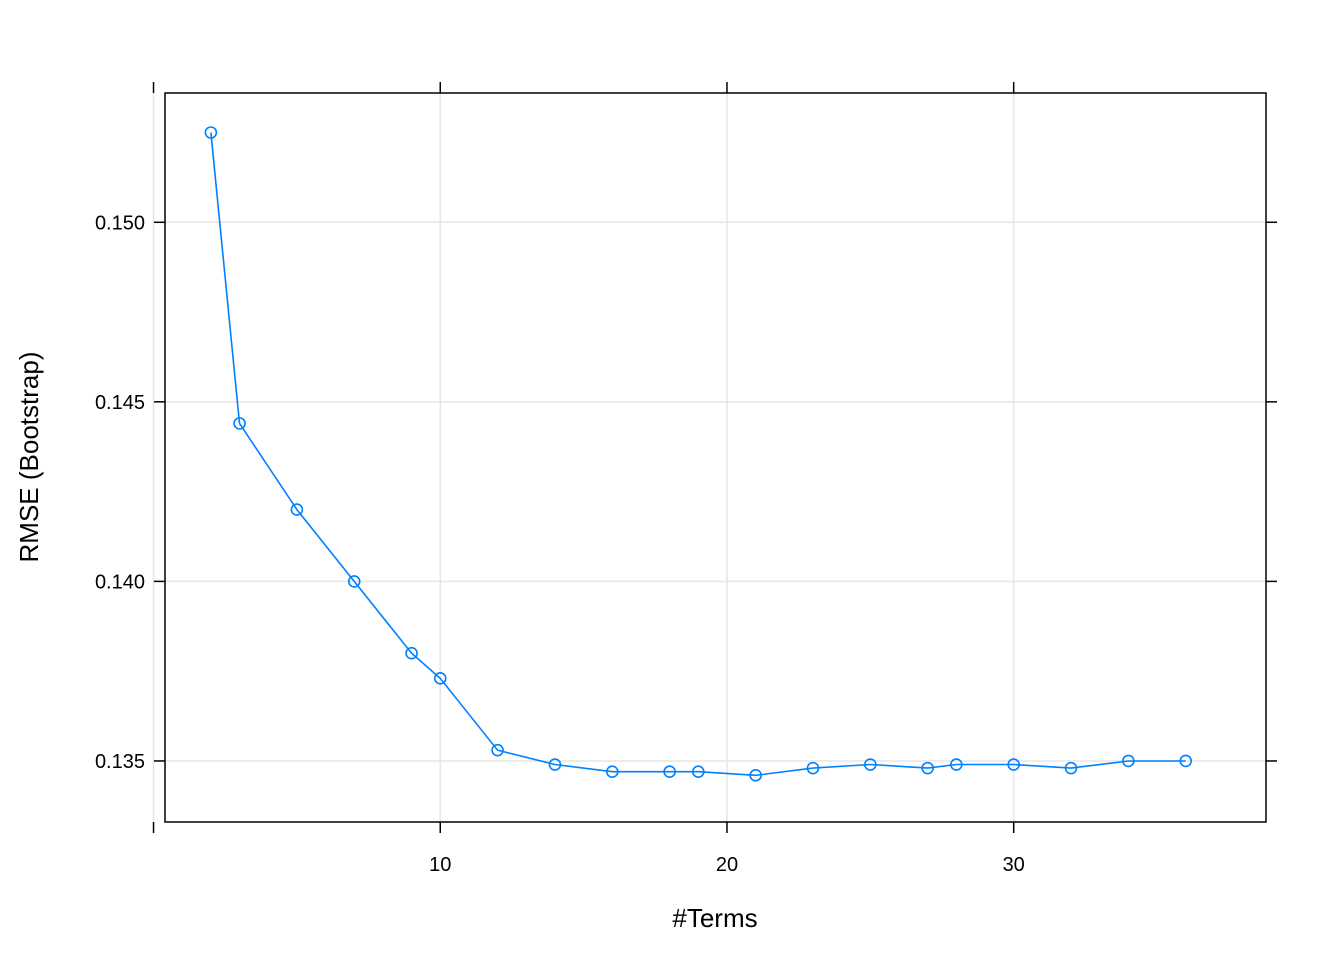 The width and height of the screenshot is (1344, 960). I want to click on x-tick-label: 10, so click(440, 865).